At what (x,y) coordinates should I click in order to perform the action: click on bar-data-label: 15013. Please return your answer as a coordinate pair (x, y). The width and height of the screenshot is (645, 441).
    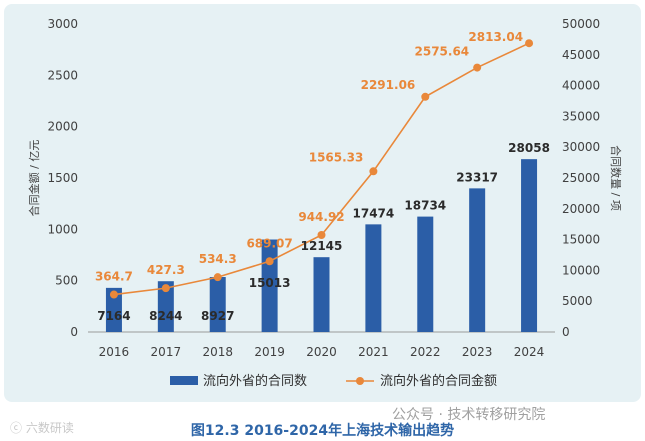
    Looking at the image, I should click on (270, 283).